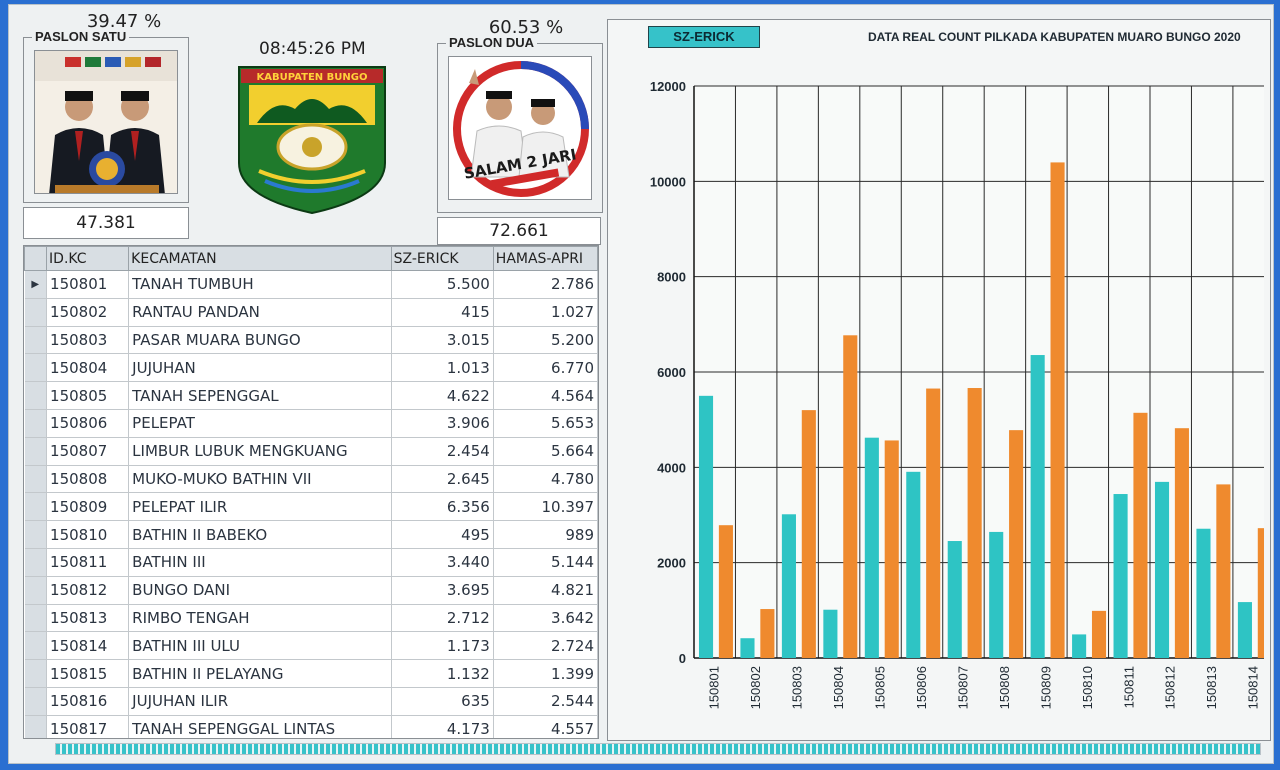 Image resolution: width=1280 pixels, height=770 pixels. I want to click on cell-hamas-apri: 1.027, so click(545, 312).